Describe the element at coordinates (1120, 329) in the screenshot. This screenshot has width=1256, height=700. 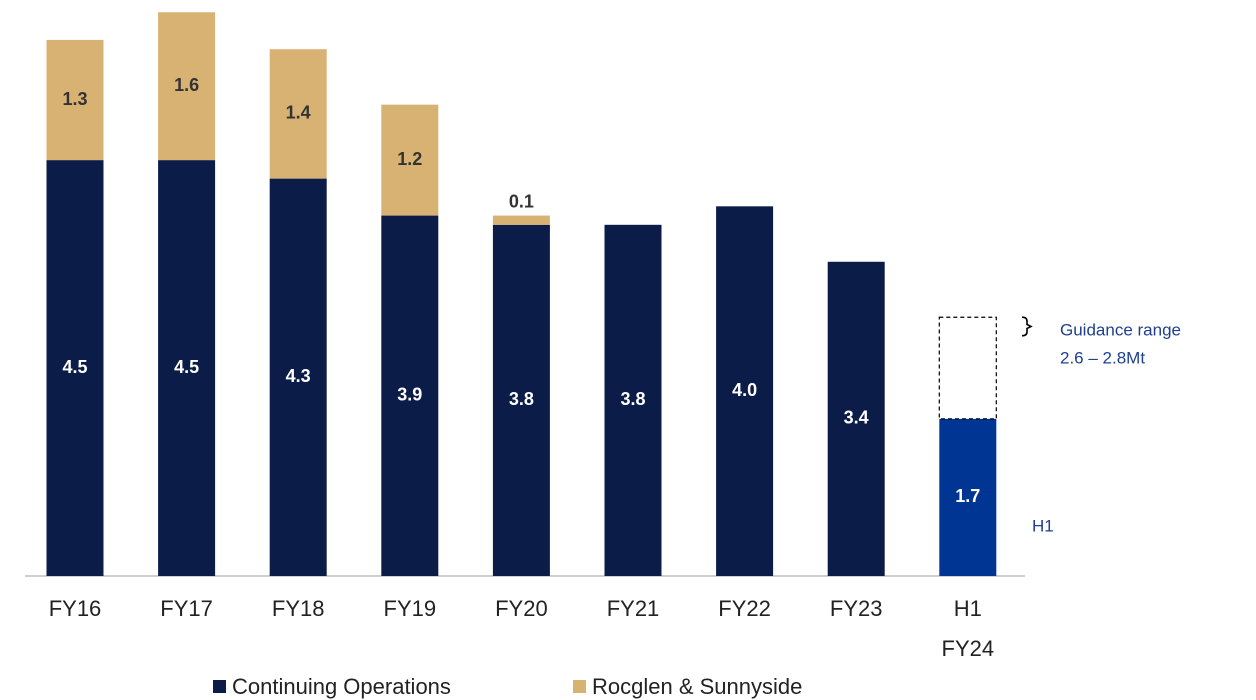
I see `guidance-label: Guidance range` at that location.